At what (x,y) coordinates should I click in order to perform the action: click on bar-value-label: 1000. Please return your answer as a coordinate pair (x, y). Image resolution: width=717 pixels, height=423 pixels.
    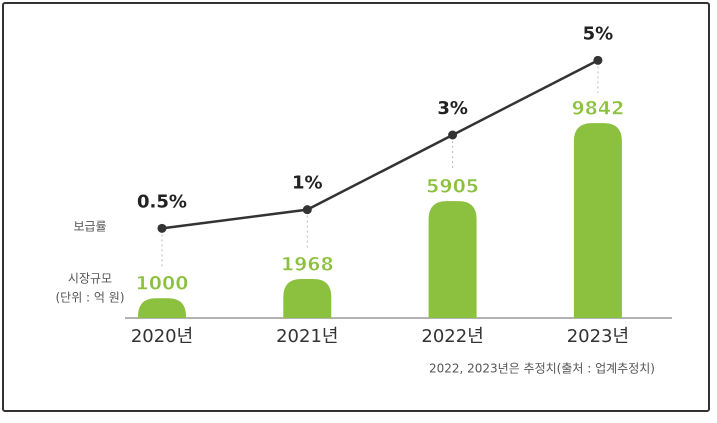
    Looking at the image, I should click on (162, 284).